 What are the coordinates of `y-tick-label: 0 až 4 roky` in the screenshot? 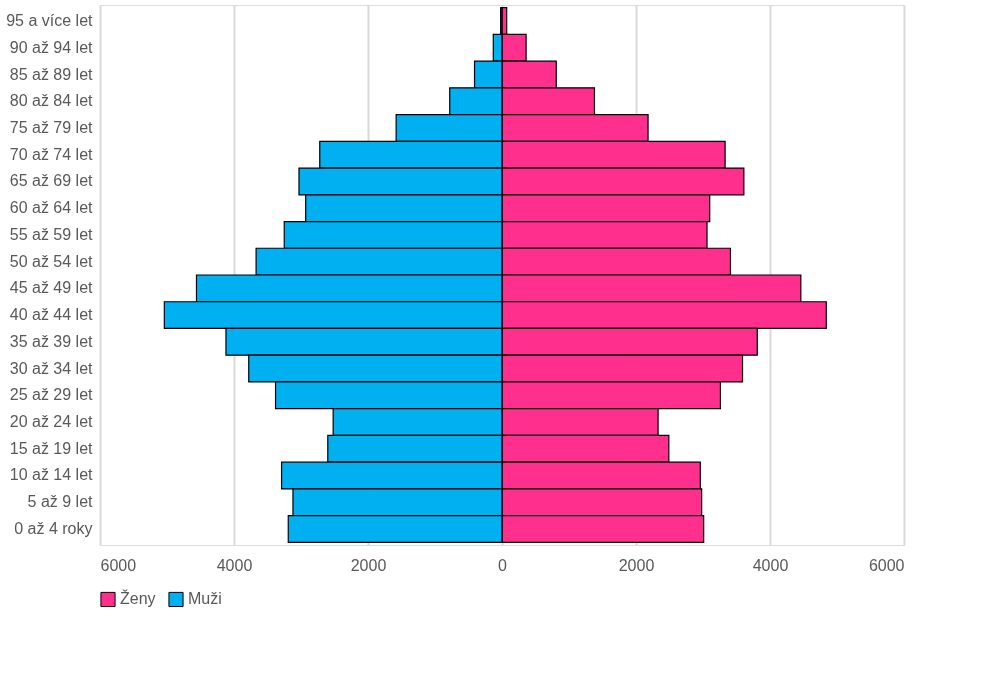 It's located at (53, 528).